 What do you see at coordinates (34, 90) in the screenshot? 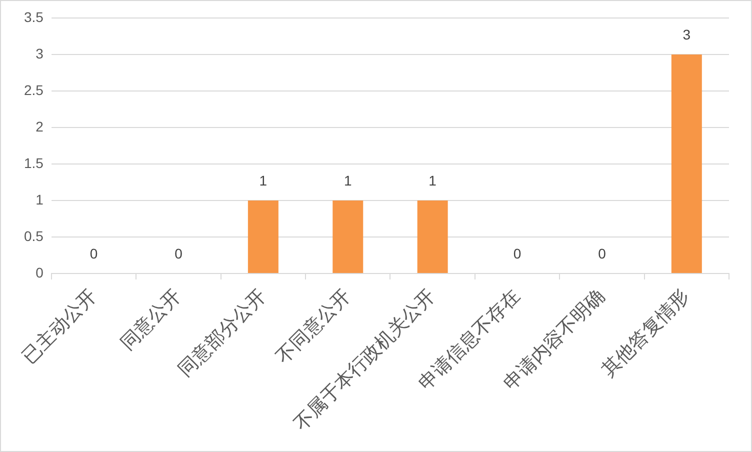
I see `y-tick-label: 2.5` at bounding box center [34, 90].